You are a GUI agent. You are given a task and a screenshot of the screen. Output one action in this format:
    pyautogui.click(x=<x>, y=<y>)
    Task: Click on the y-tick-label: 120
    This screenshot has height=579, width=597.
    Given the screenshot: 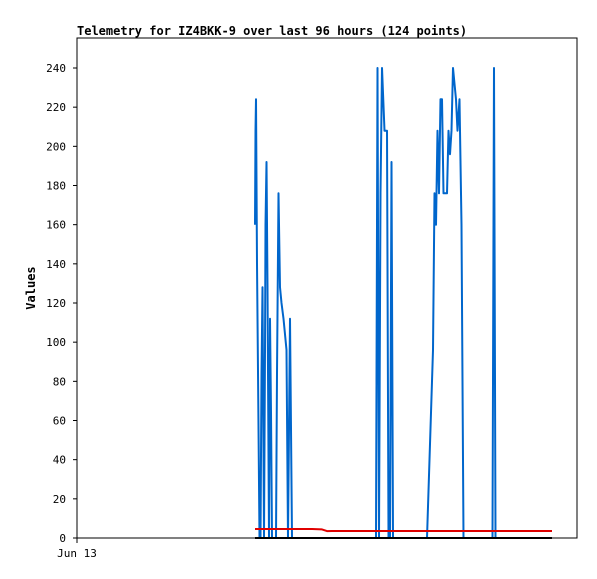 What is the action you would take?
    pyautogui.click(x=56, y=303)
    